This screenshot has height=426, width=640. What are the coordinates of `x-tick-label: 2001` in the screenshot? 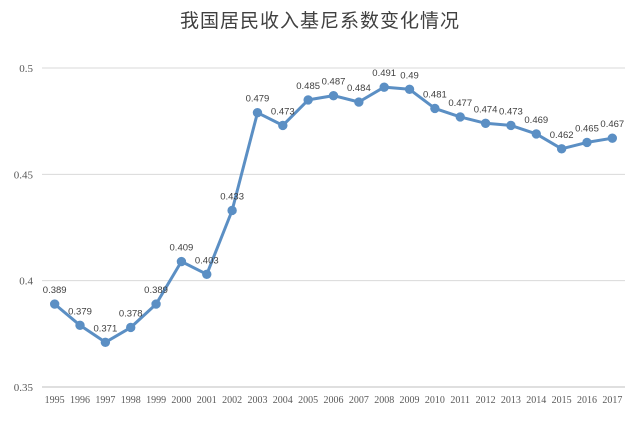 It's located at (207, 400).